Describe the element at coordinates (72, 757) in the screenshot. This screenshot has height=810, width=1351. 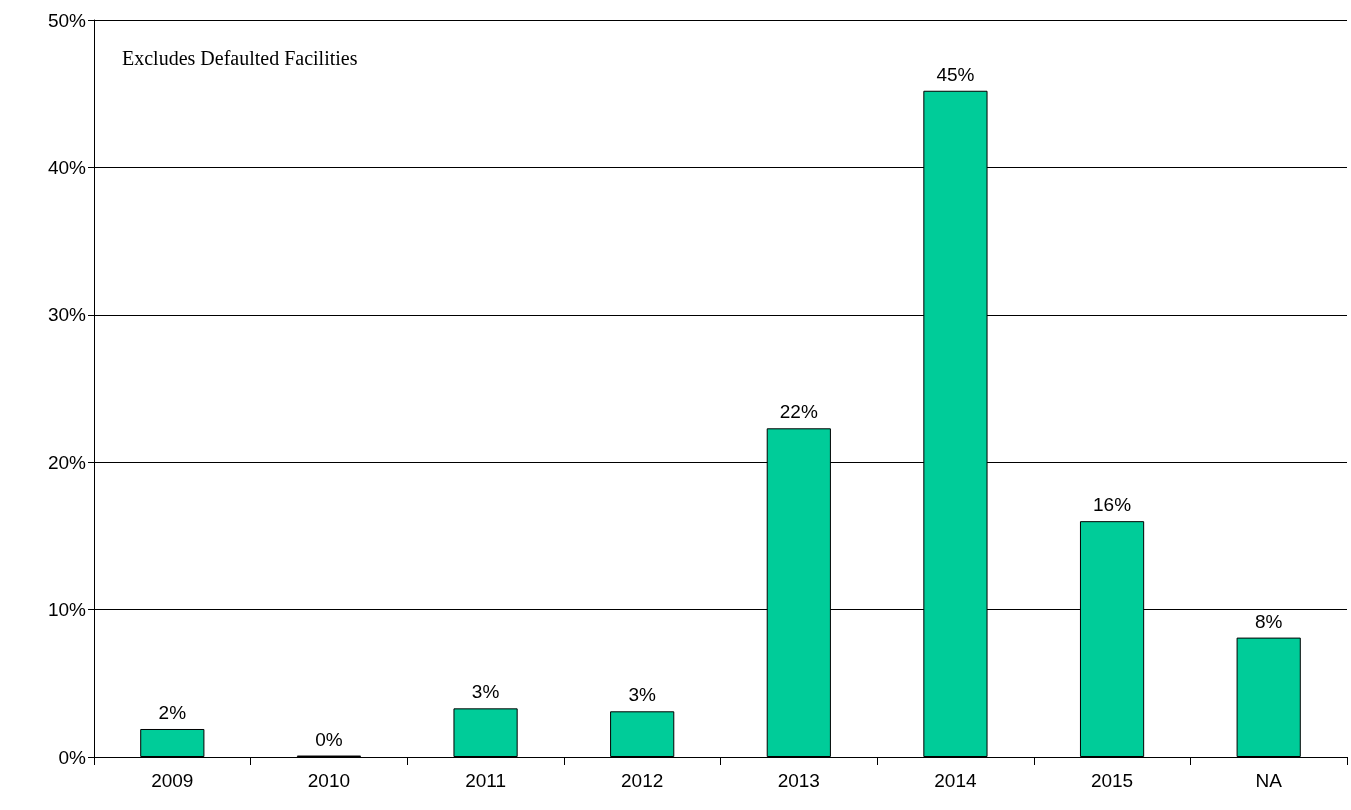
I see `y-tick-label: 0%` at that location.